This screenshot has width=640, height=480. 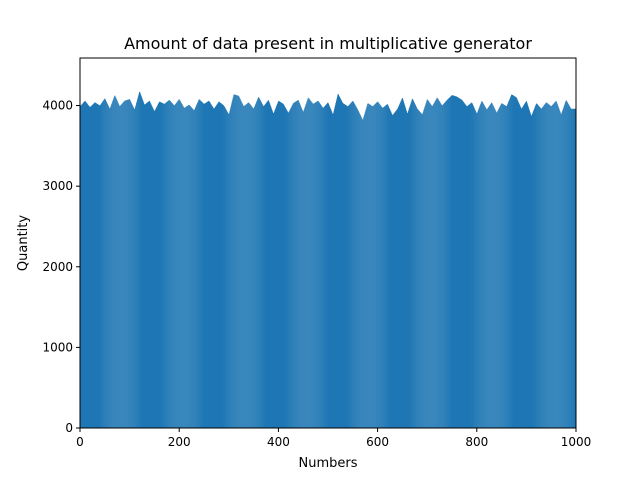 I want to click on x-tick-label: 1000, so click(x=576, y=442).